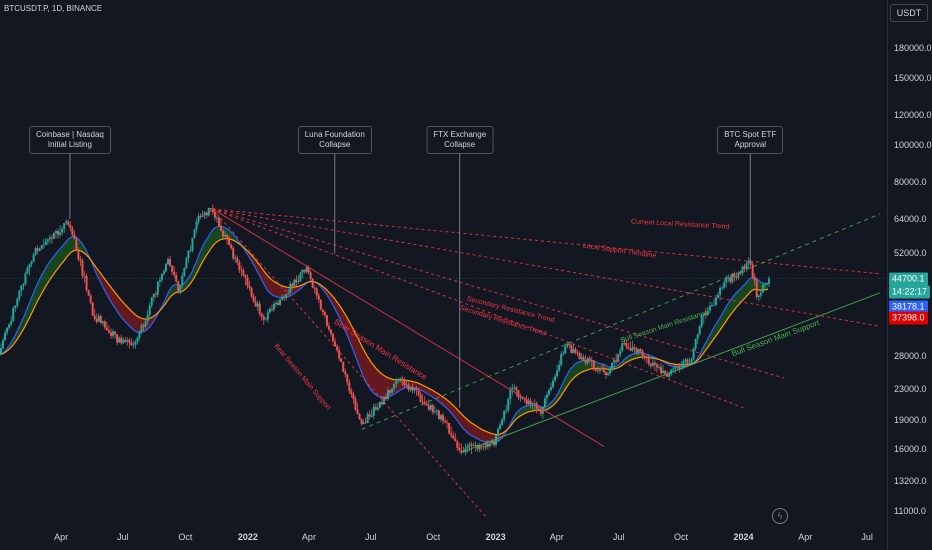 The height and width of the screenshot is (550, 932). What do you see at coordinates (69, 140) in the screenshot?
I see `event-callout: Coinbase | Nasdaq Initial Listing` at bounding box center [69, 140].